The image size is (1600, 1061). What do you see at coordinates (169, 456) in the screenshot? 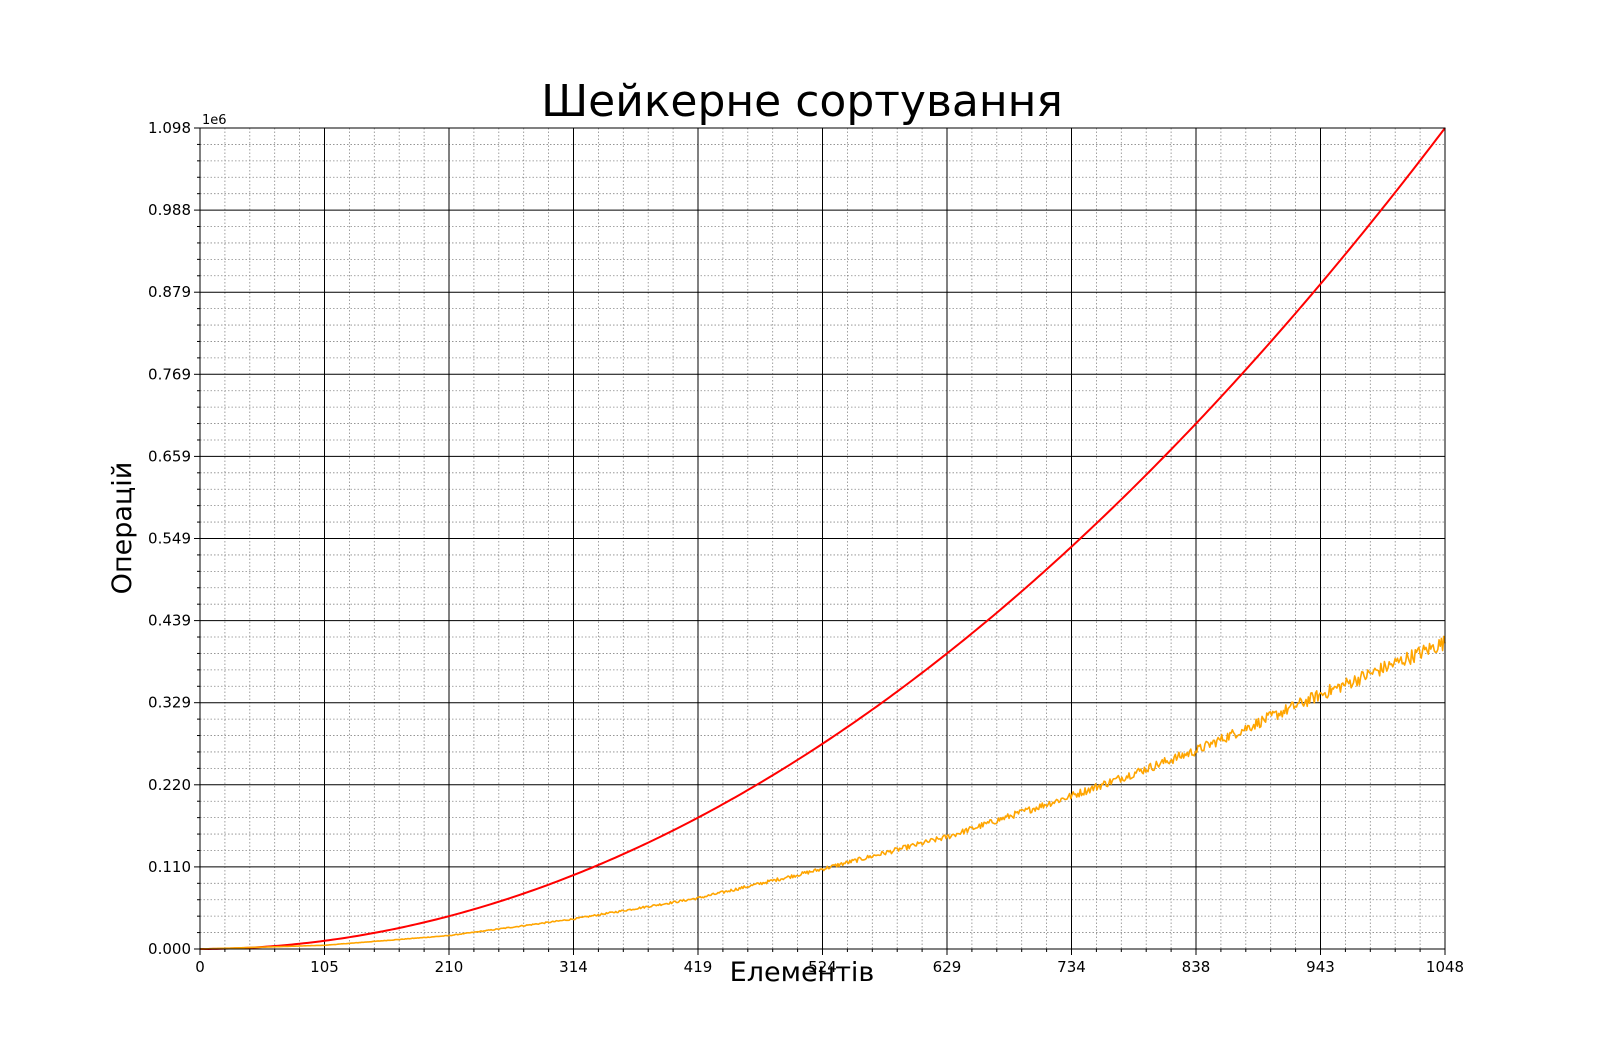
I see `y-tick-label: 0.659` at bounding box center [169, 456].